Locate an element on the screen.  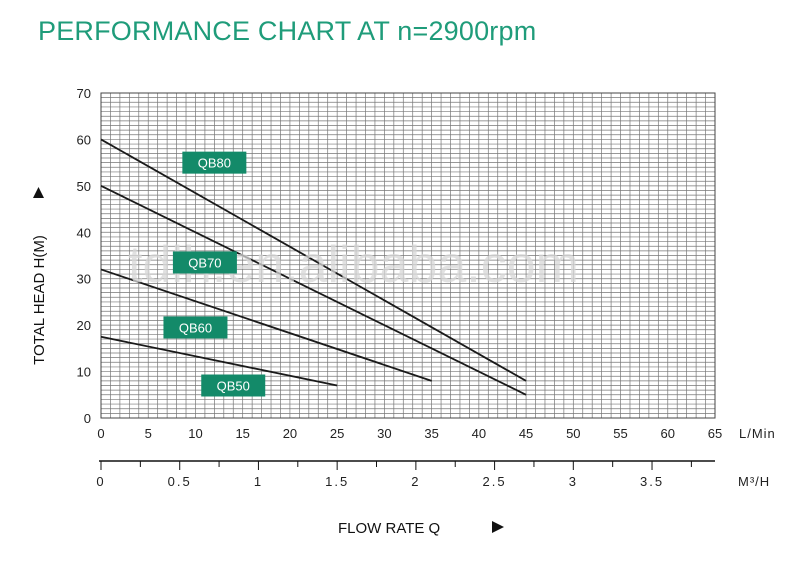
secondary-x-tick-label: 1 is located at coordinates (258, 481).